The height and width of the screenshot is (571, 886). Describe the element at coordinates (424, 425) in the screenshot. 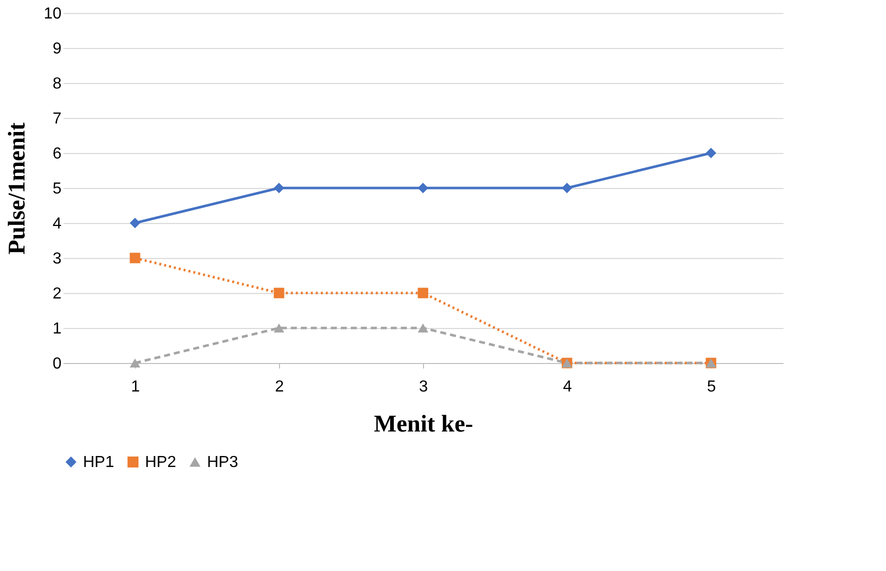

I see `x-axis-title: Menit ke-` at that location.